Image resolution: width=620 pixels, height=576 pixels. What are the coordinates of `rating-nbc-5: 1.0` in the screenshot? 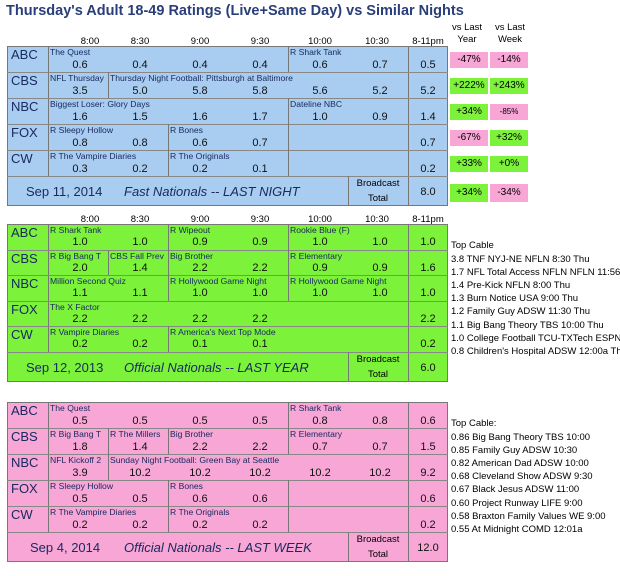 It's located at (380, 293).